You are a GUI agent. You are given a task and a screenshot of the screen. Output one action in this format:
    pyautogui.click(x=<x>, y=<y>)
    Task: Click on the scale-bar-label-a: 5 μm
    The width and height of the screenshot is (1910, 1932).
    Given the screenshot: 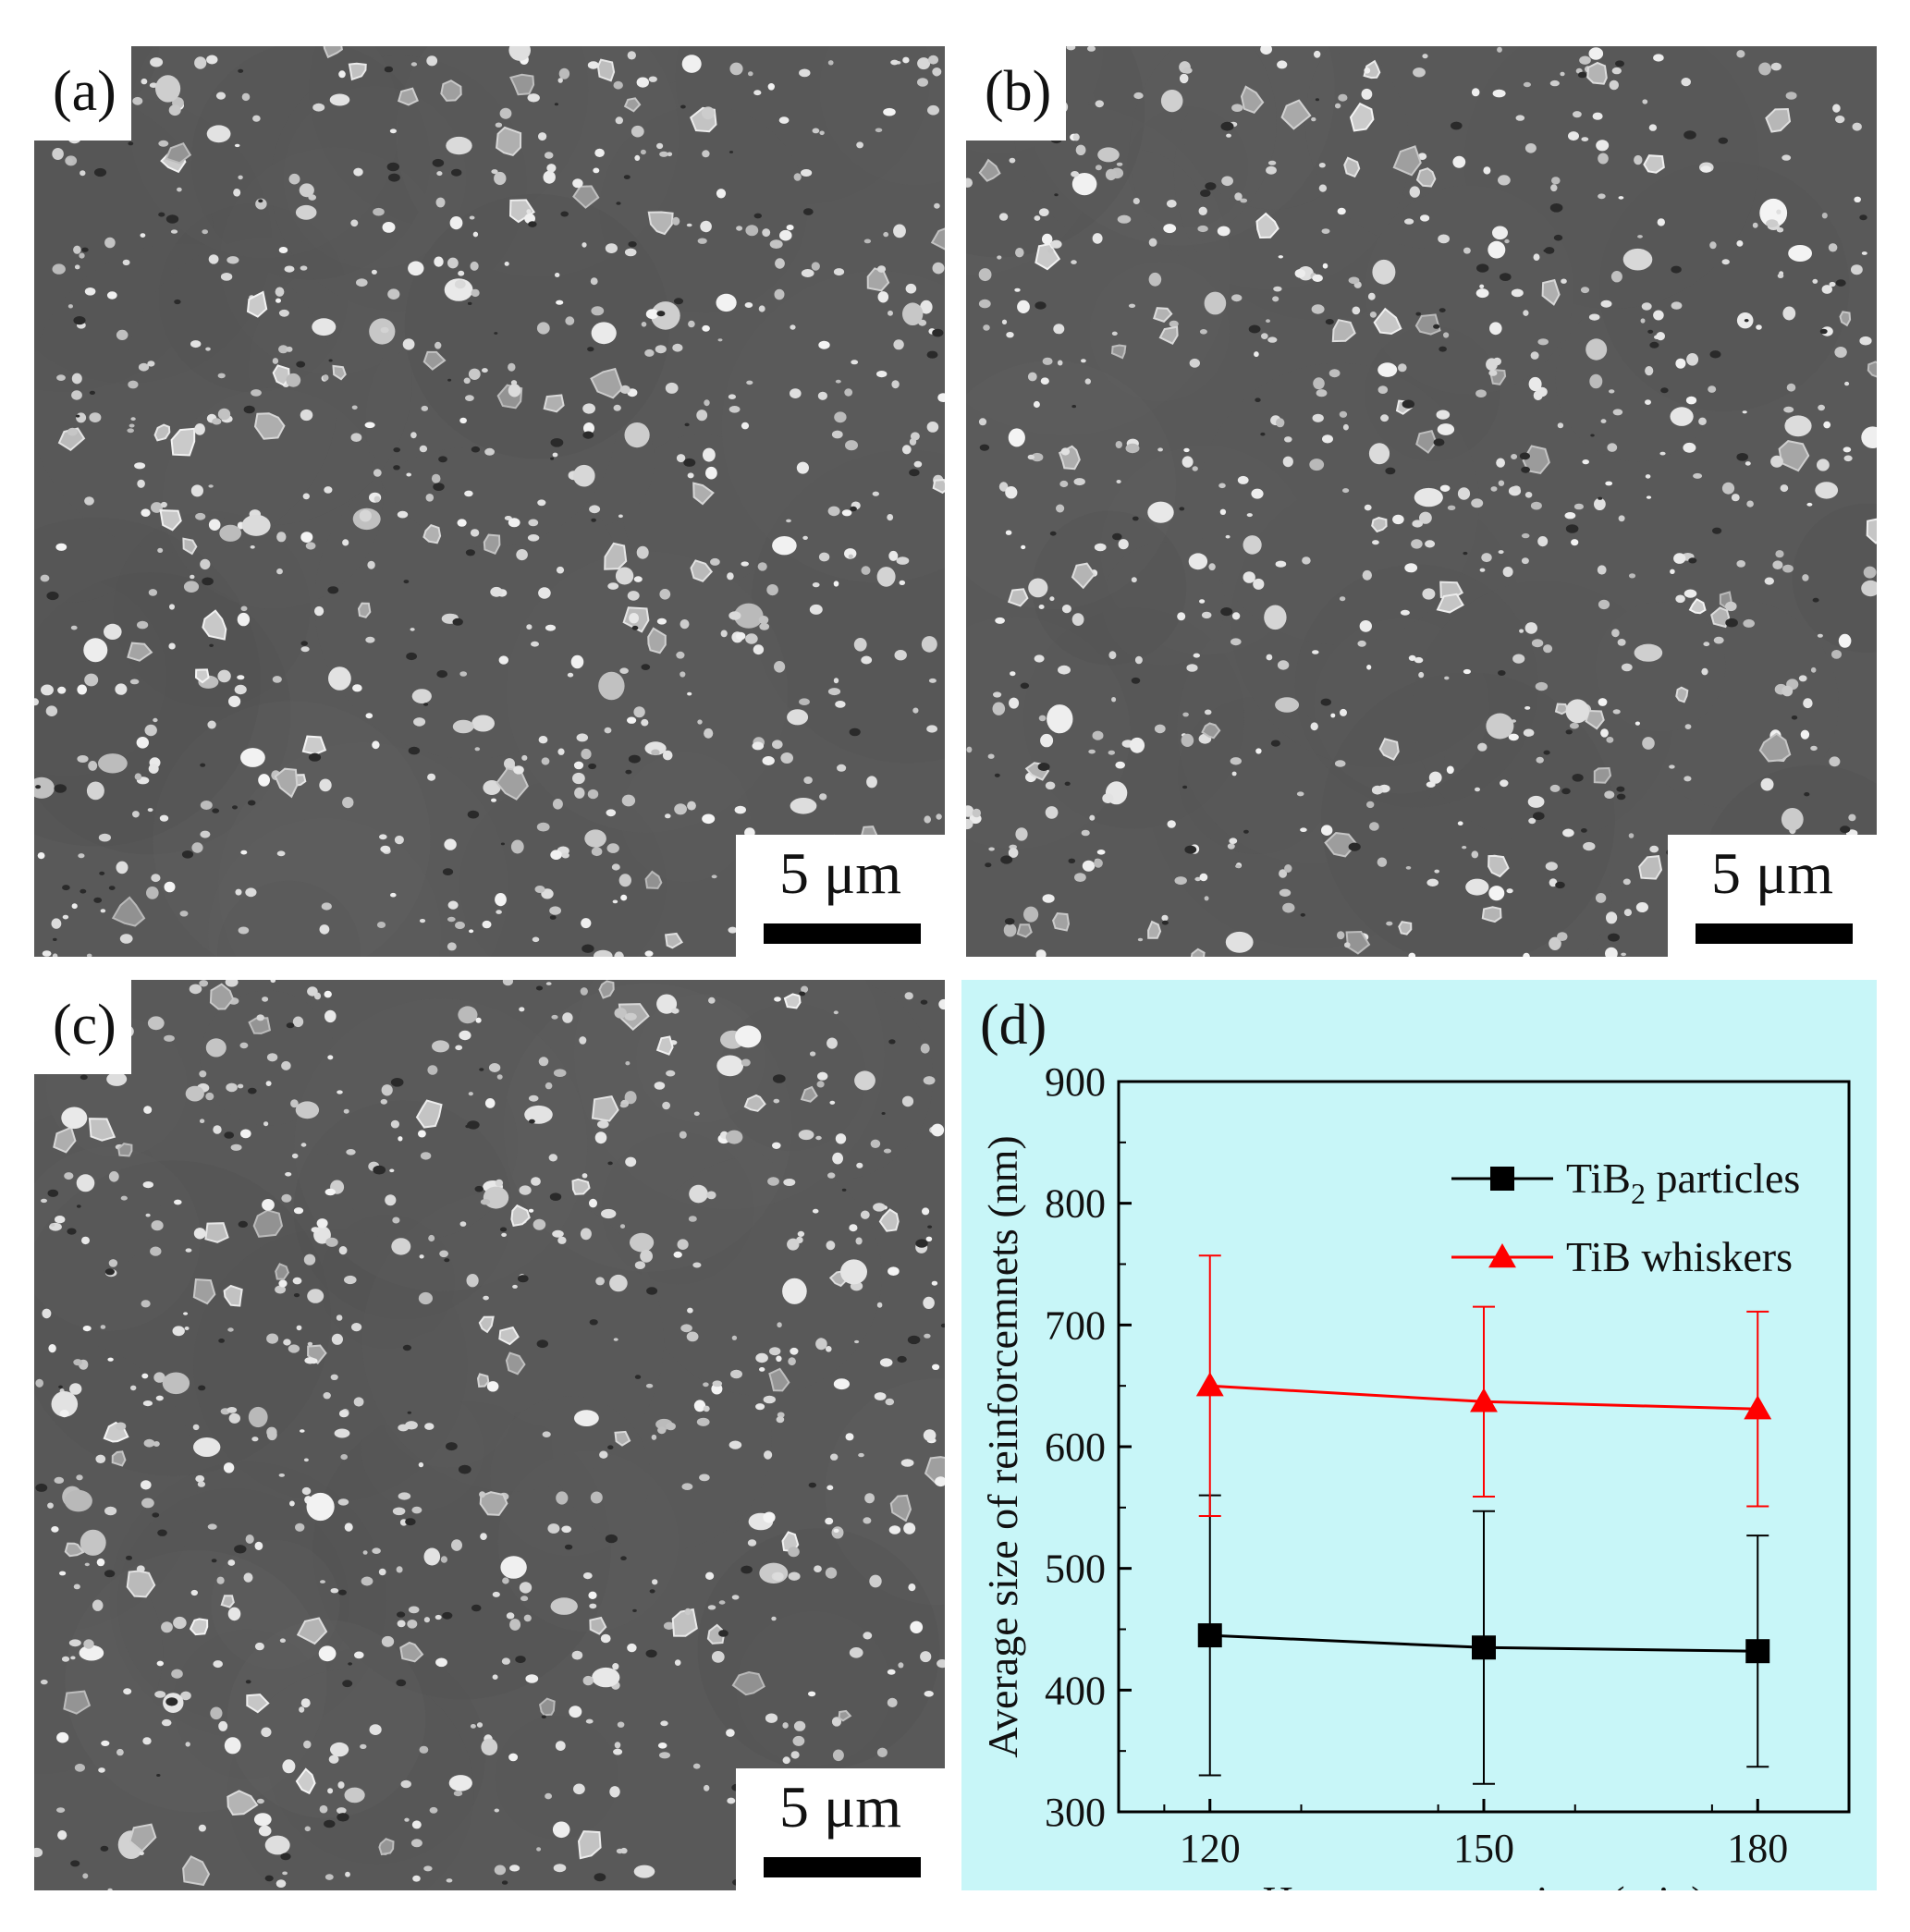 What is the action you would take?
    pyautogui.click(x=840, y=873)
    